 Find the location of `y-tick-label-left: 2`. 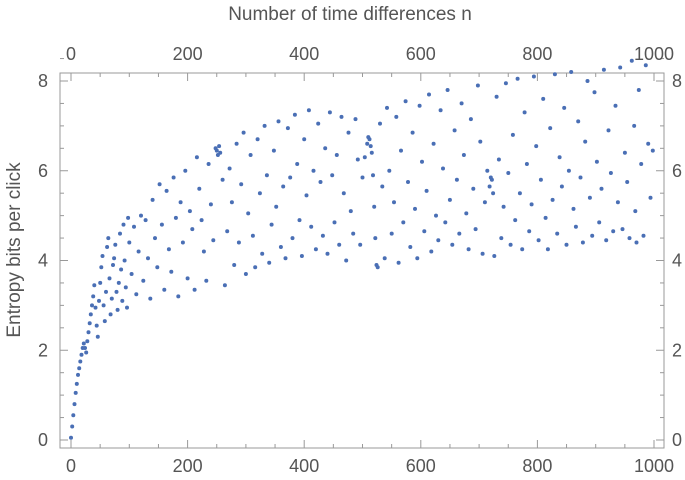

y-tick-label-left: 2 is located at coordinates (43, 350).